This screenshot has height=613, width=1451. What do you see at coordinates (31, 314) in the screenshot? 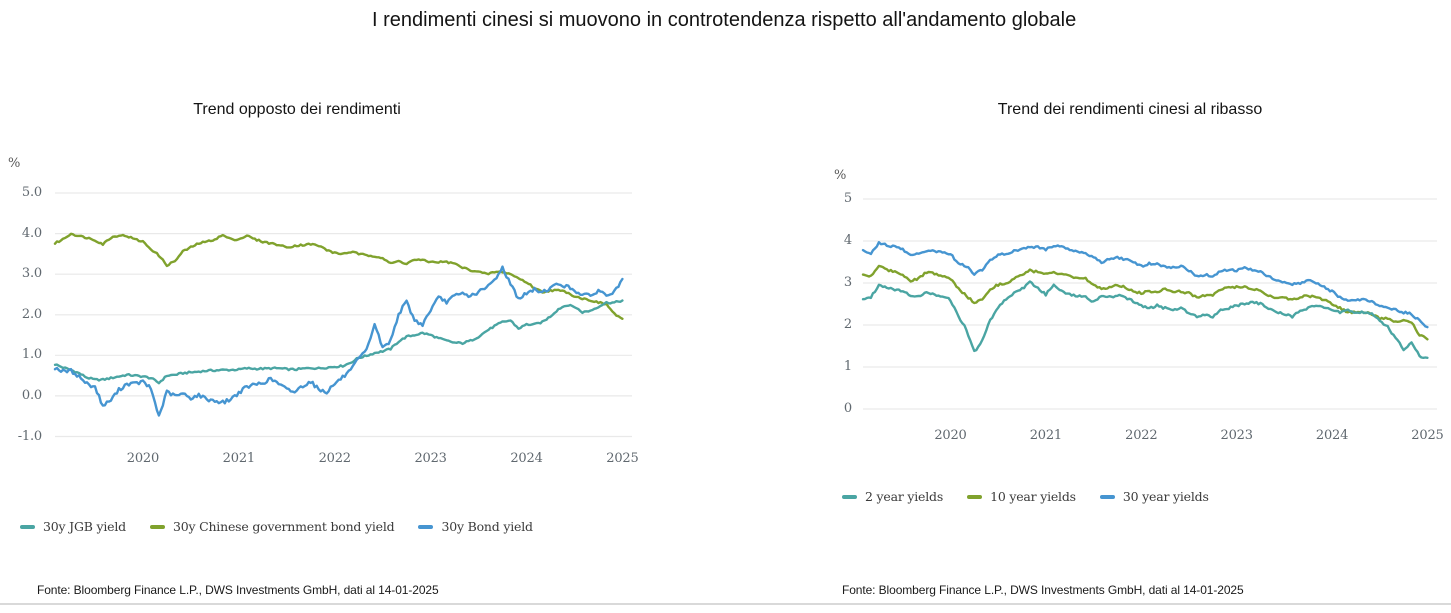
I see `y-tick-label: 2.0` at bounding box center [31, 314].